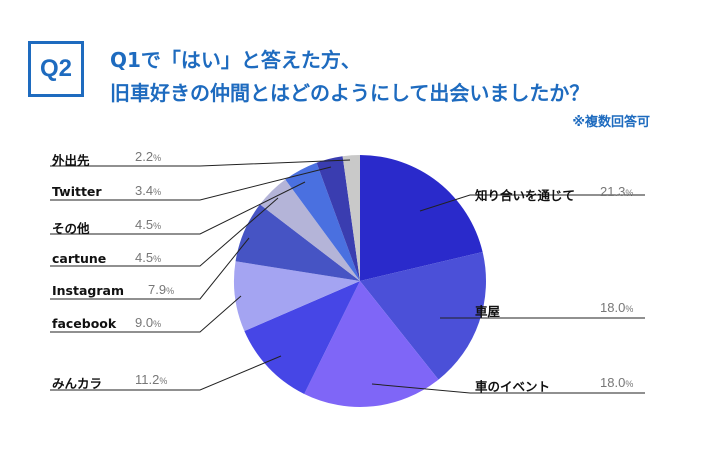 The width and height of the screenshot is (710, 474). I want to click on slice-percent: 7.9%, so click(161, 289).